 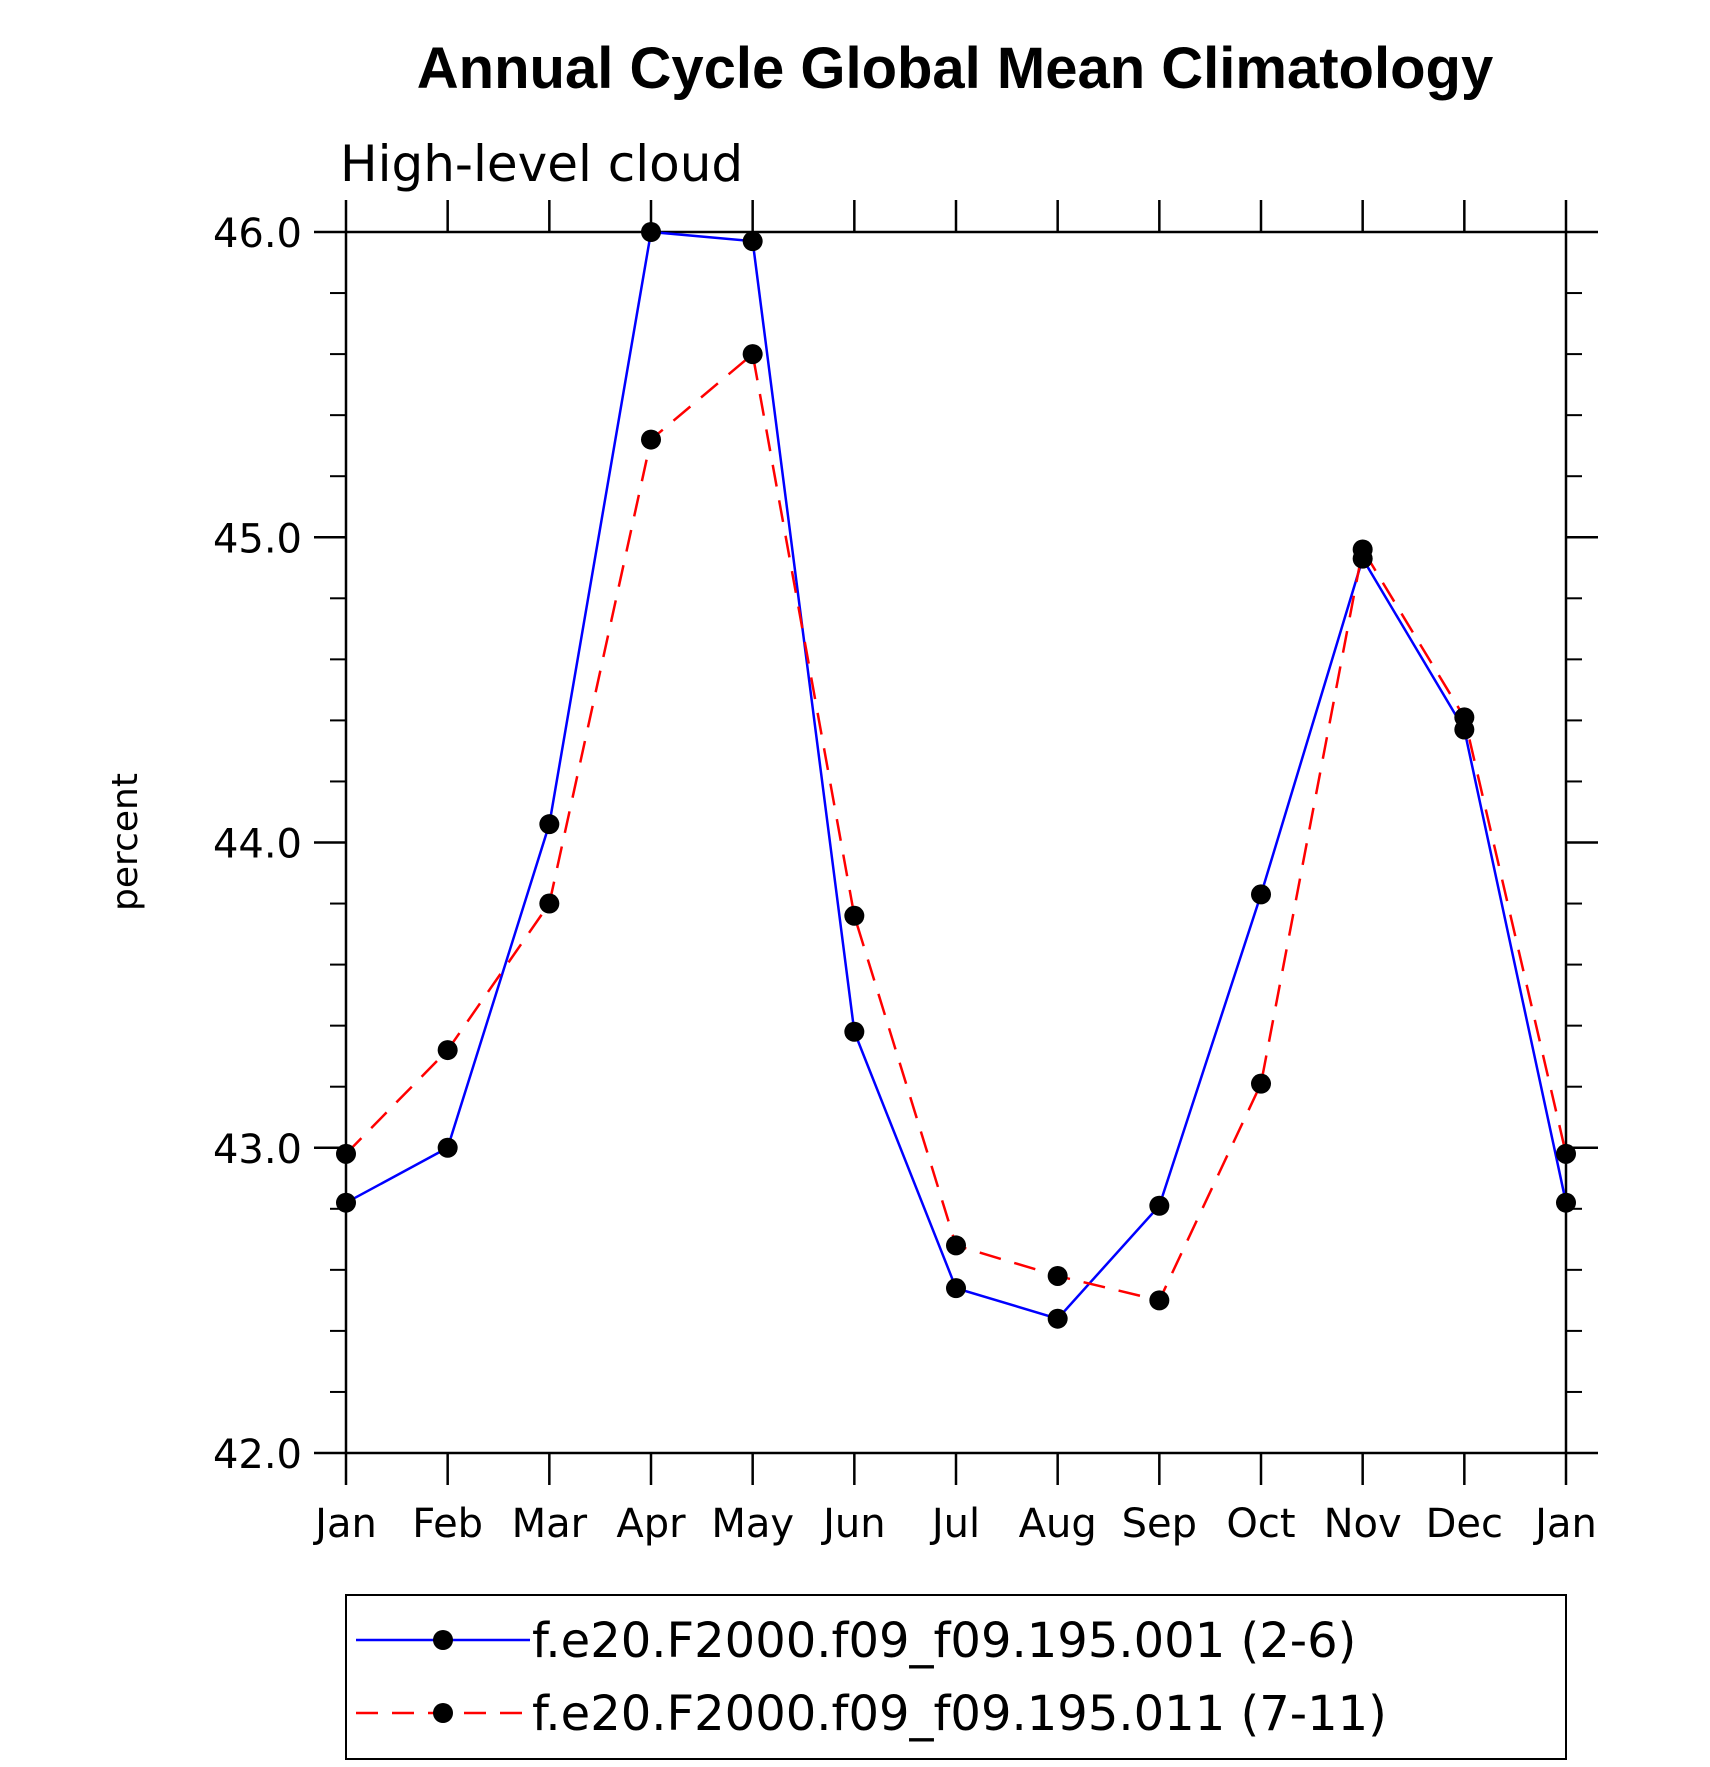 I want to click on x-tick-label: Aug, so click(x=1058, y=1524).